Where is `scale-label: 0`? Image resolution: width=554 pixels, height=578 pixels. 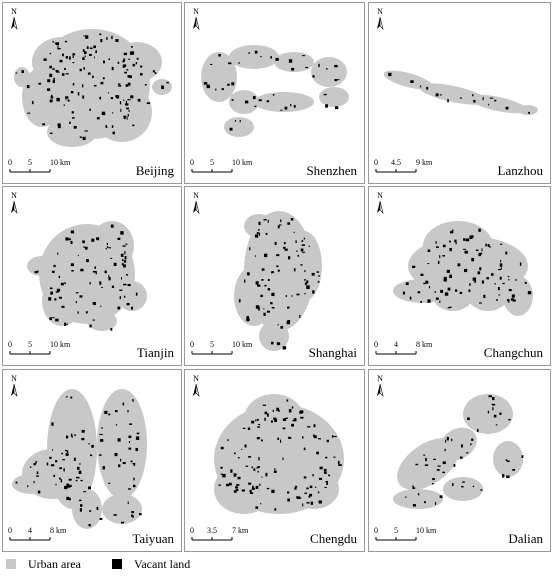
scale-label: 0 is located at coordinates (376, 162).